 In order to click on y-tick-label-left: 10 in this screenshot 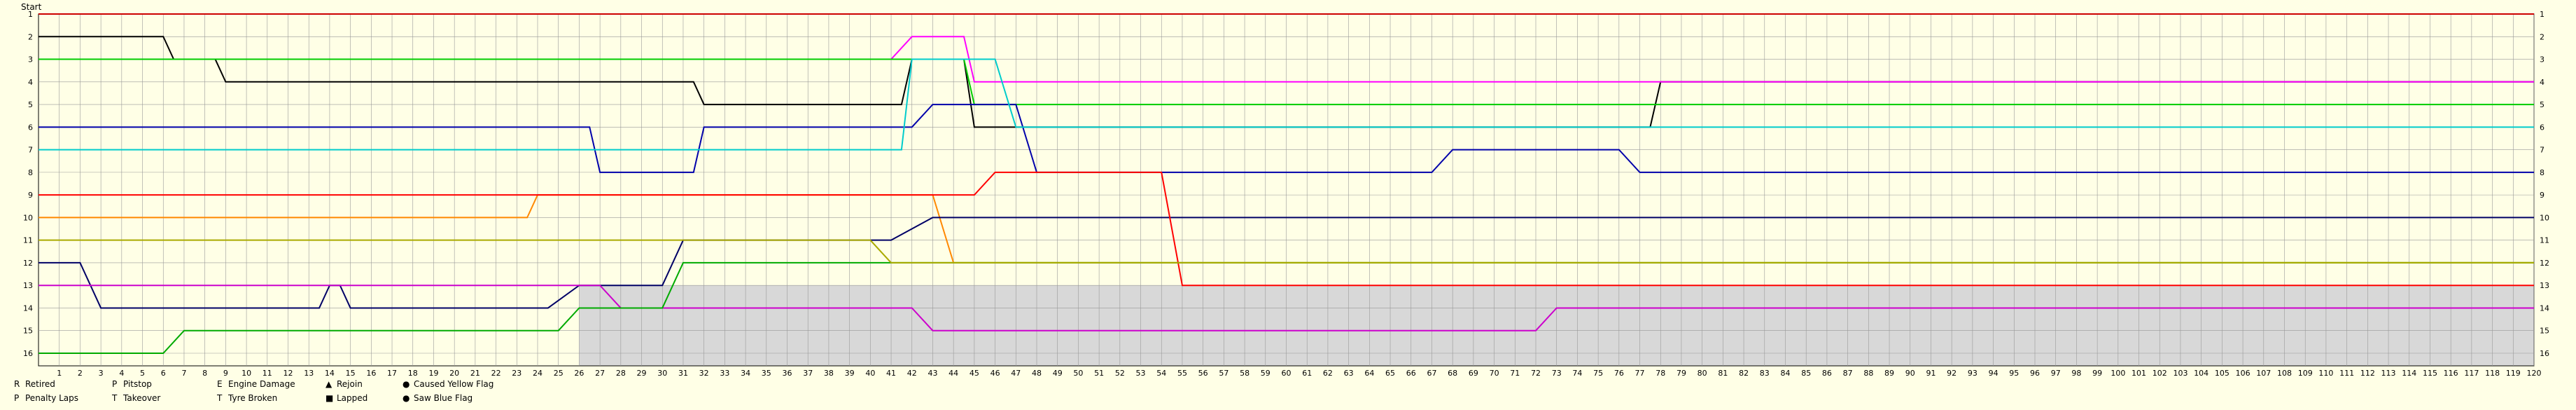, I will do `click(28, 217)`.